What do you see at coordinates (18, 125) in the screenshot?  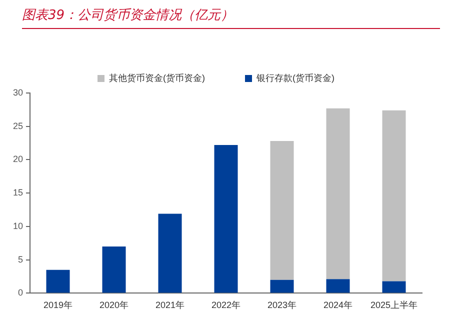 I see `y-tick-label: 25` at bounding box center [18, 125].